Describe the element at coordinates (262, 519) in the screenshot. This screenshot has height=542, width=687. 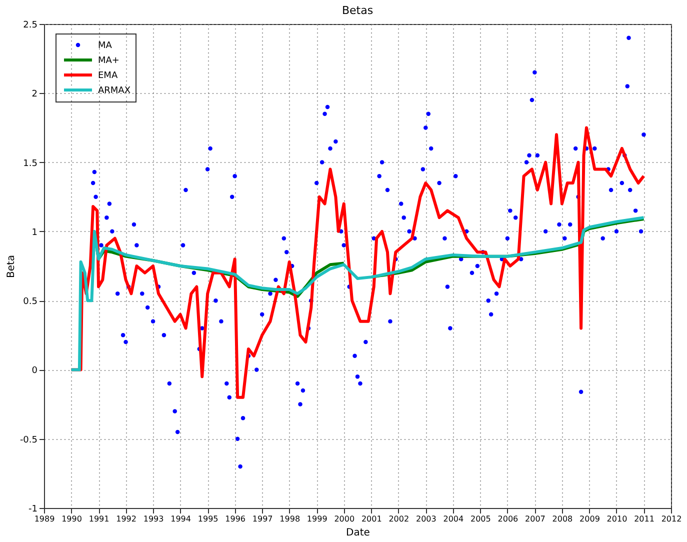
I see `x-tick-label: 1997` at that location.